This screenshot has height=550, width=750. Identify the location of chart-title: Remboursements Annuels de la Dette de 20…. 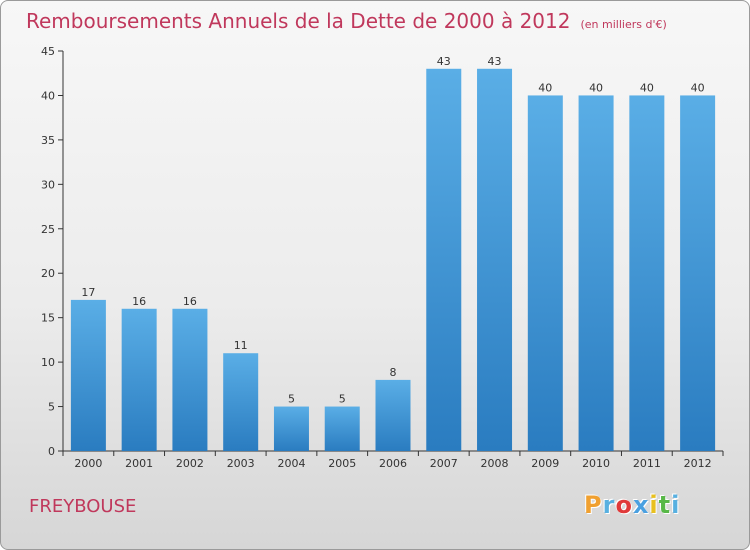
(346, 21).